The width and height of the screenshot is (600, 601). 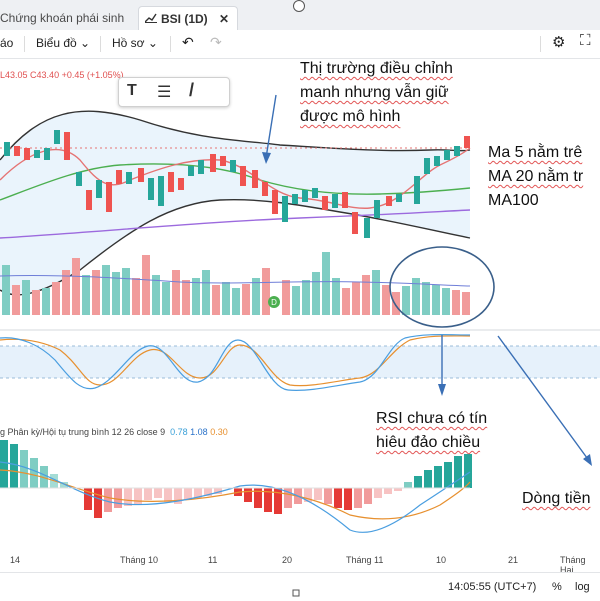 What do you see at coordinates (223, 19) in the screenshot?
I see `close-icon: ✕` at bounding box center [223, 19].